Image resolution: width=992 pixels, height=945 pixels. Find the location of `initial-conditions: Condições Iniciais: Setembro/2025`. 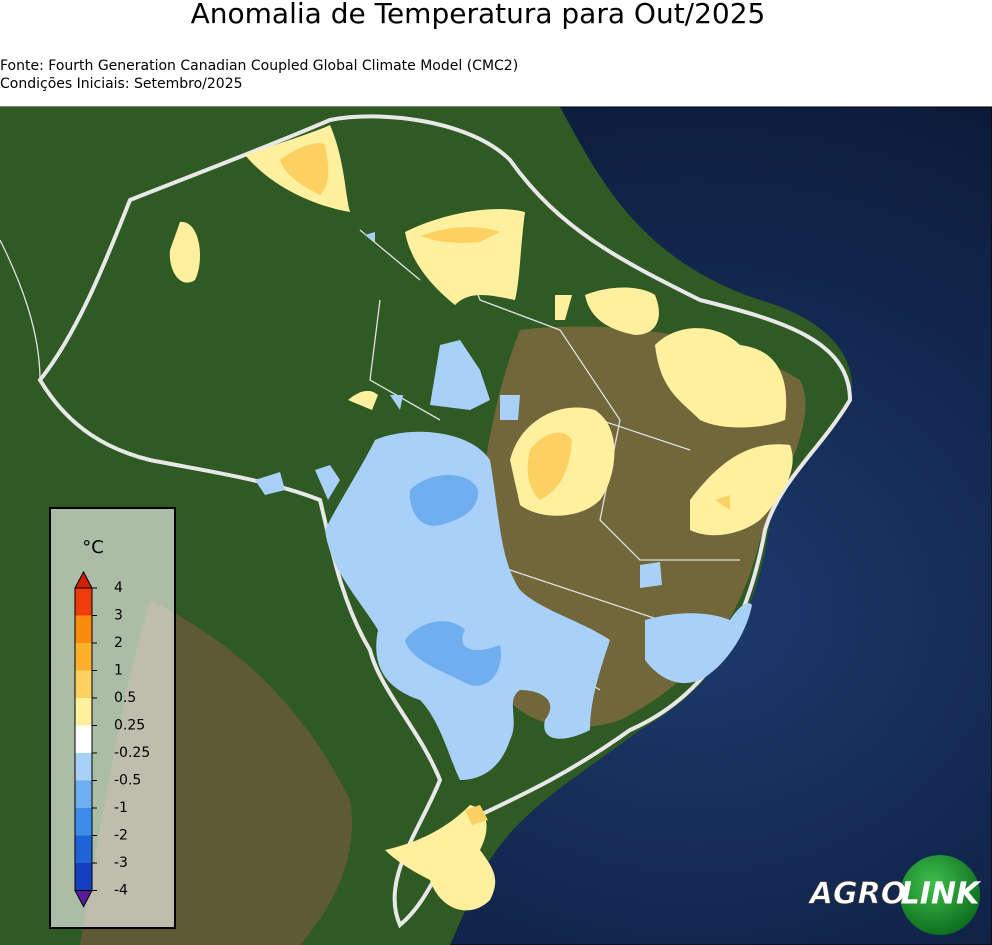

initial-conditions: Condições Iniciais: Setembro/2025 is located at coordinates (121, 84).